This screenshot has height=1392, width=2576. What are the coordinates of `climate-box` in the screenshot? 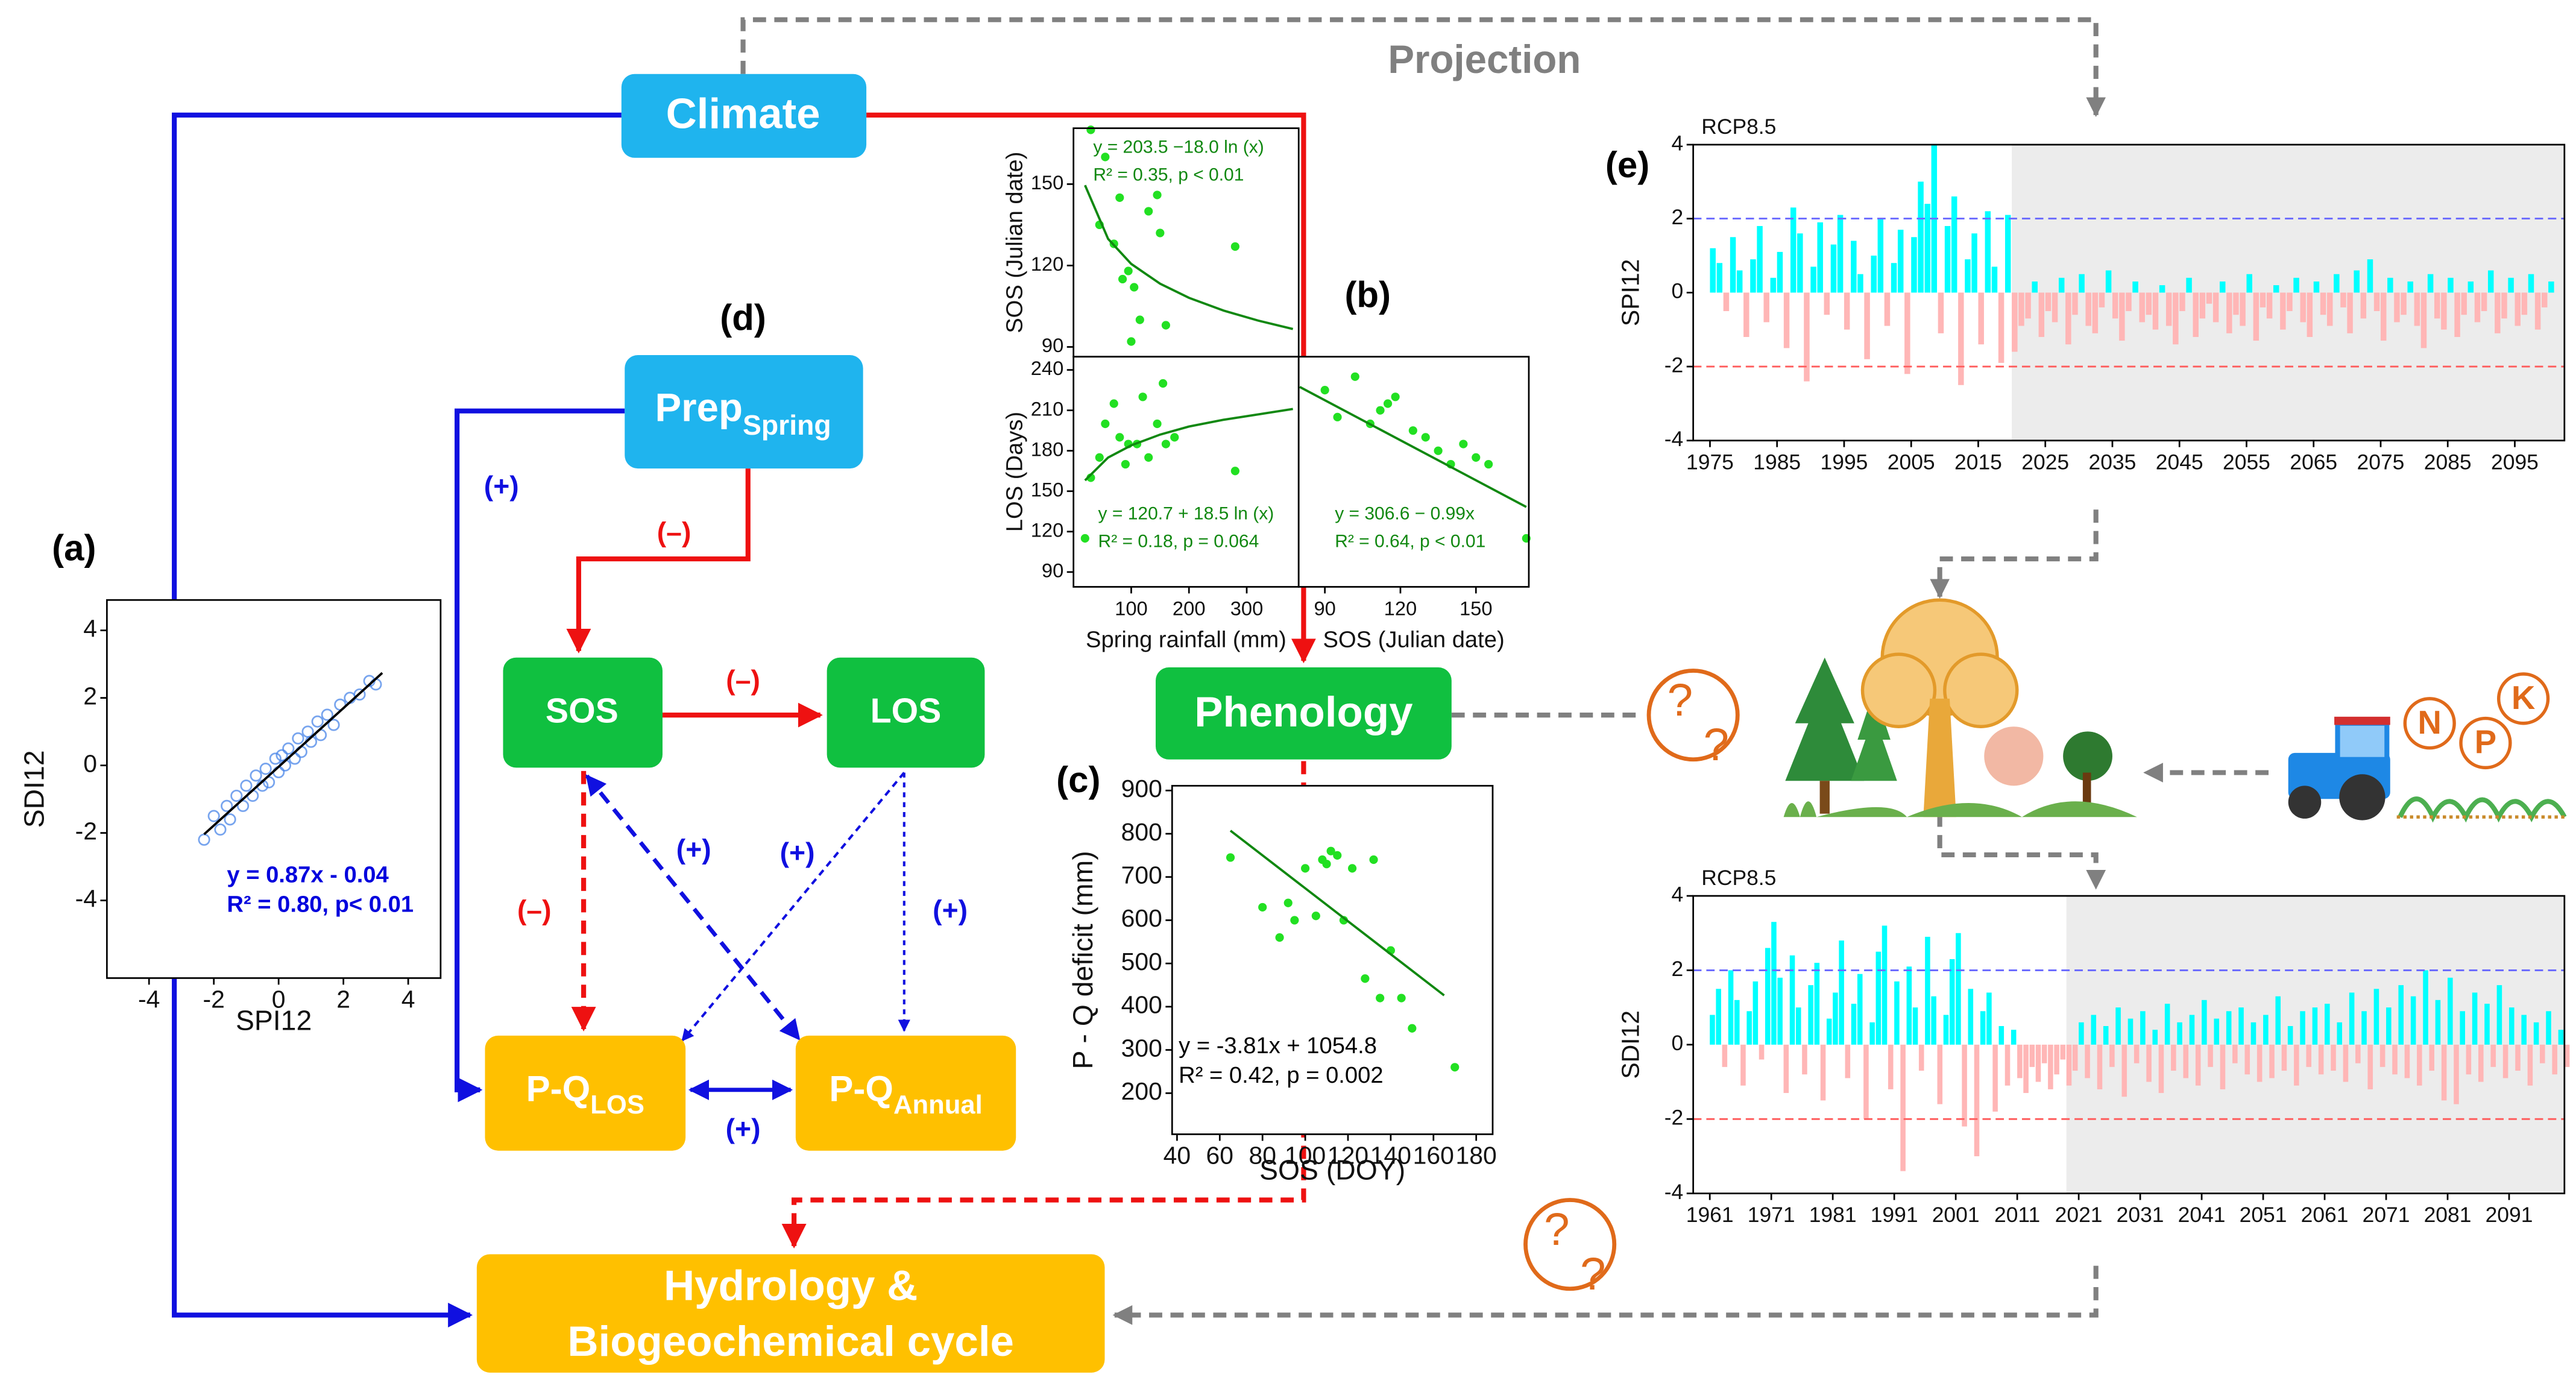 It's located at (744, 116).